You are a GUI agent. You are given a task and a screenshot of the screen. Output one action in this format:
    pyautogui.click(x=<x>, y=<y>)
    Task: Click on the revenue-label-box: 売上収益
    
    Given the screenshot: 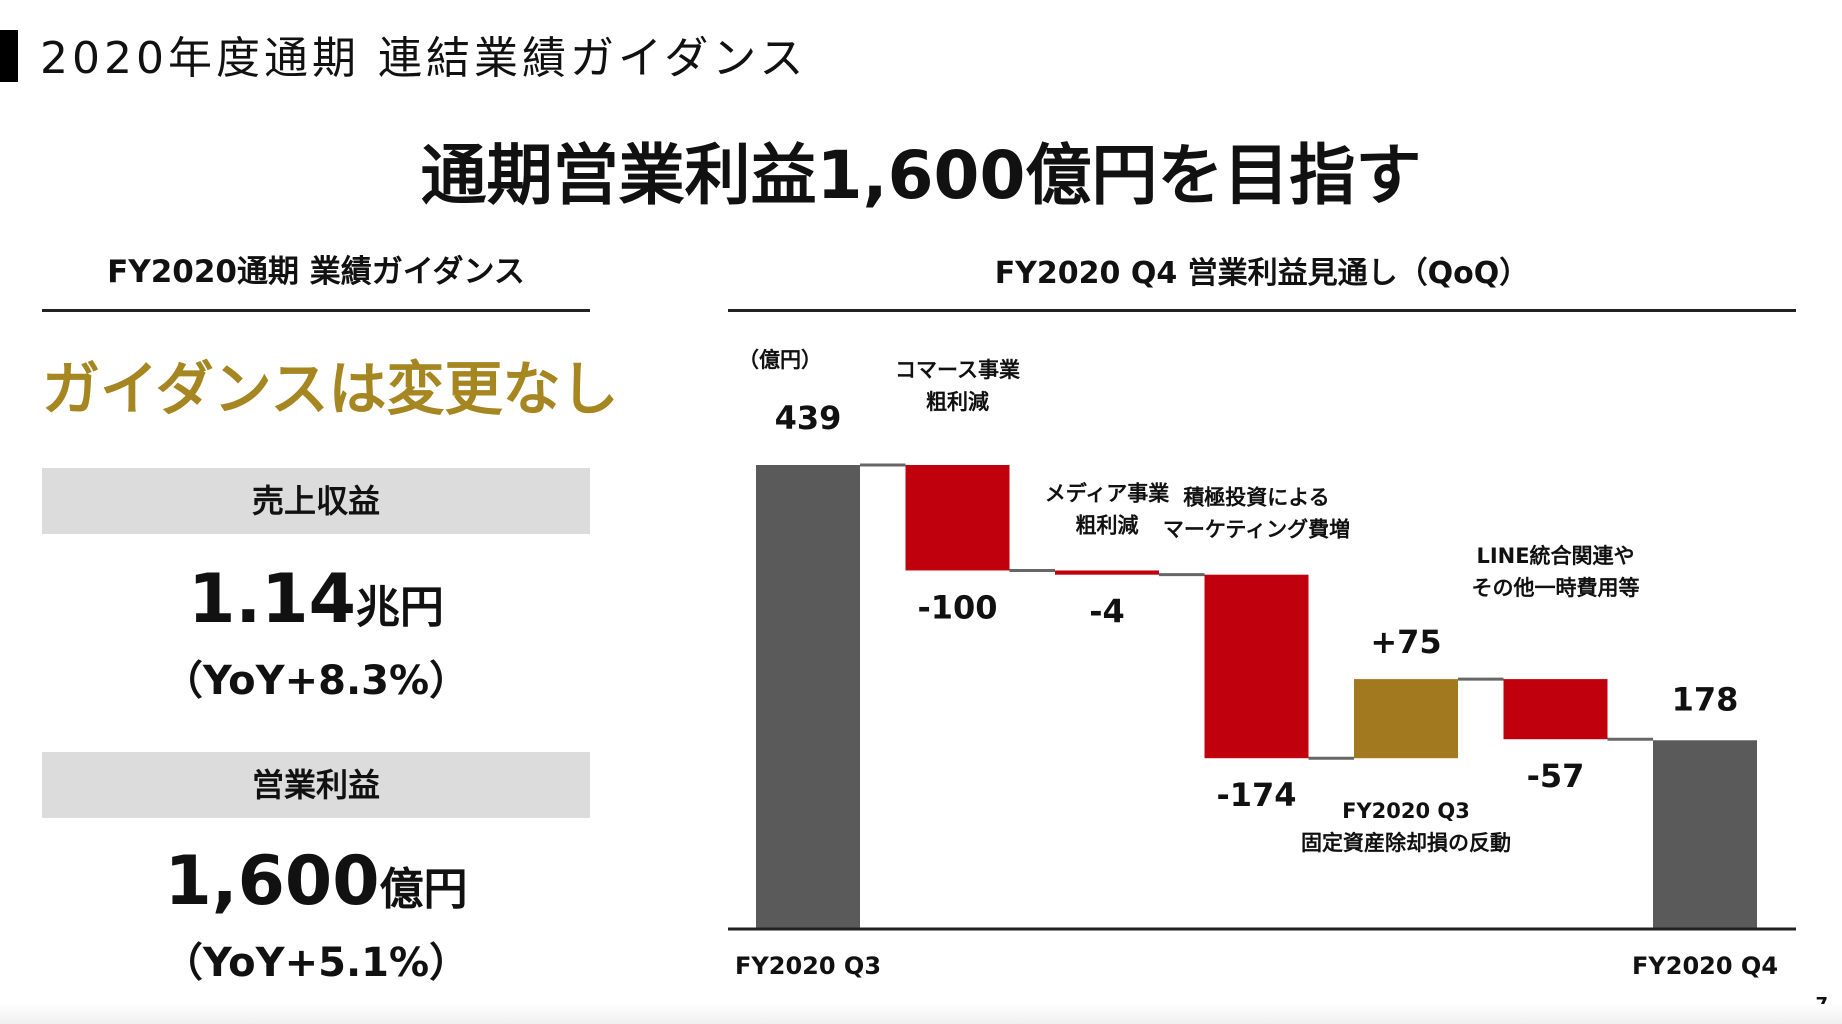 What is the action you would take?
    pyautogui.click(x=316, y=501)
    